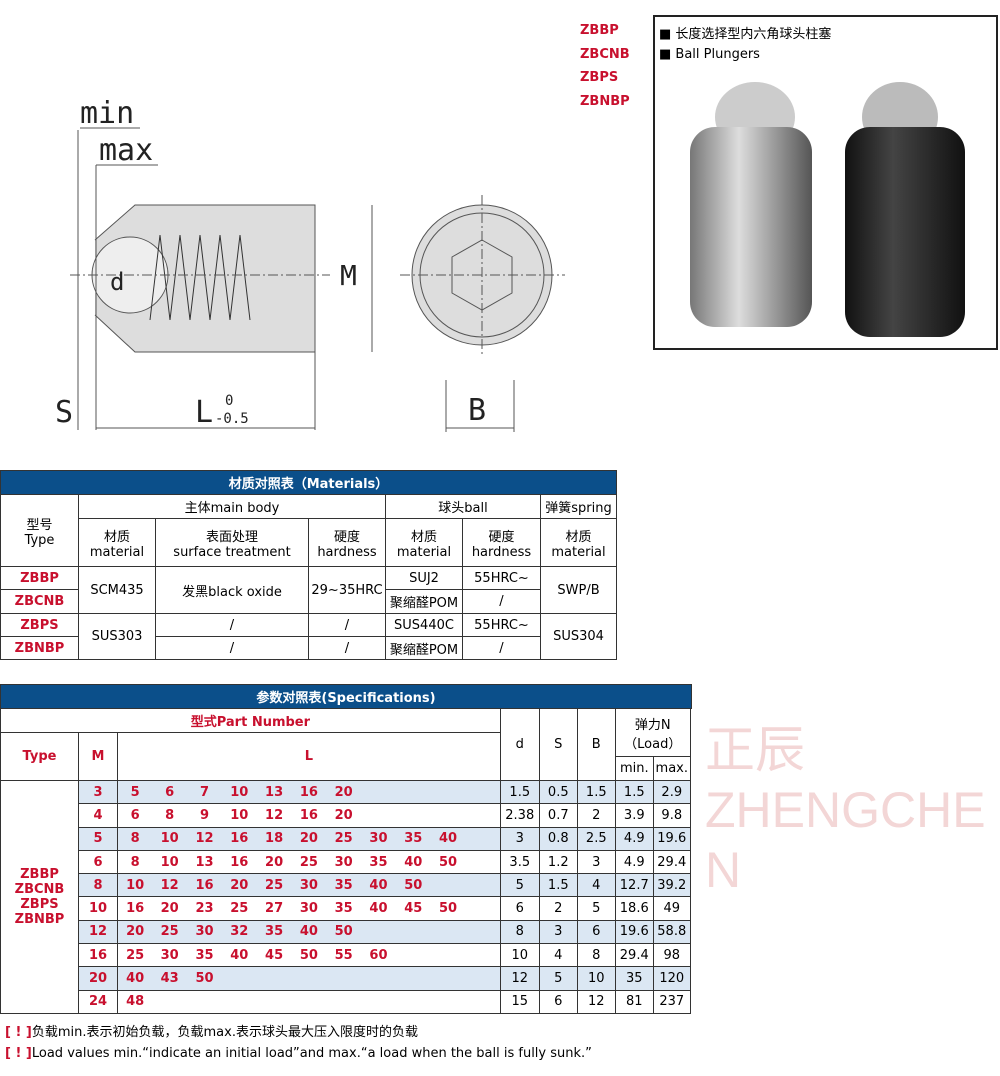  What do you see at coordinates (634, 932) in the screenshot?
I see `min-cell: 19.6` at bounding box center [634, 932].